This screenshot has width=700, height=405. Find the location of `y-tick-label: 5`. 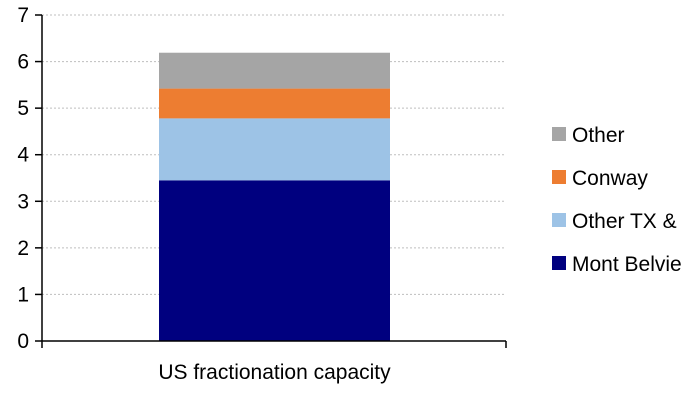

y-tick-label: 5 is located at coordinates (23, 108).